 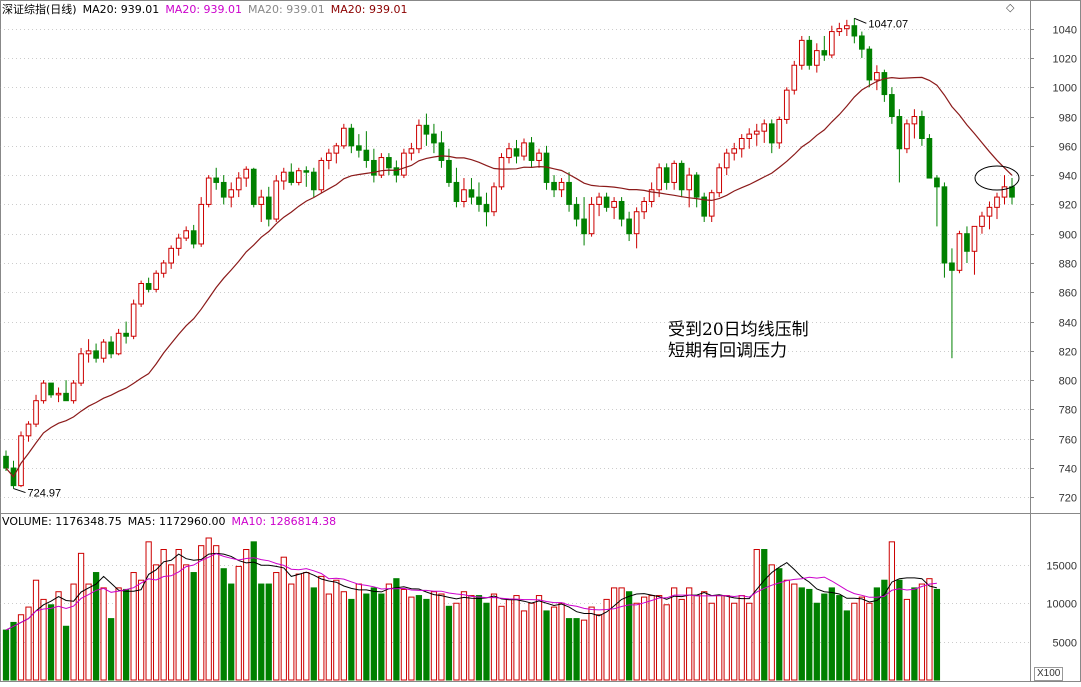 I want to click on highlight-circle, so click(x=997, y=178).